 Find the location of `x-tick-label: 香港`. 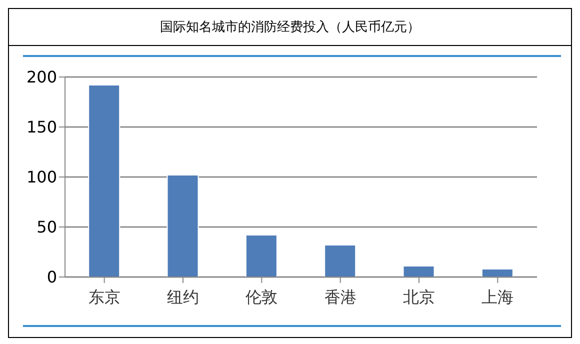

x-tick-label: 香港 is located at coordinates (340, 296).